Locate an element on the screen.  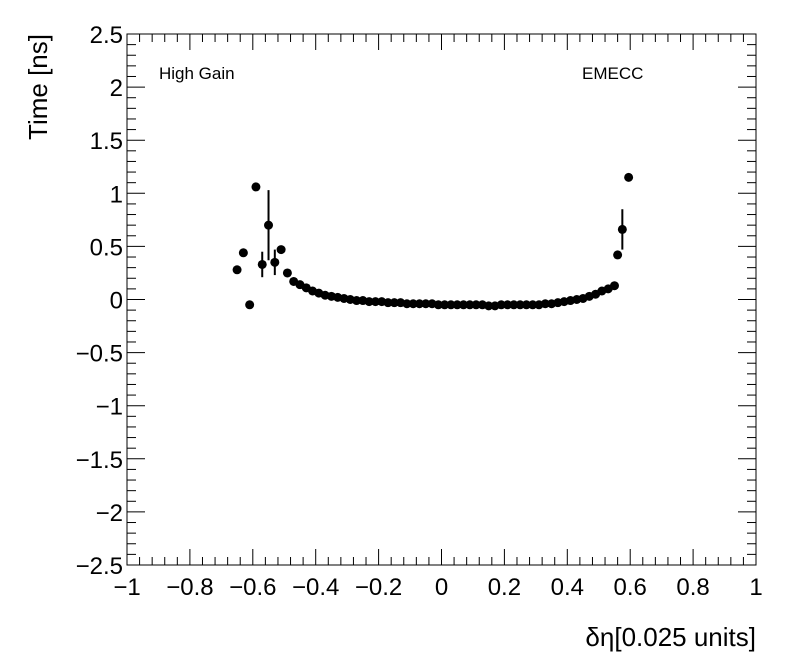
y-tick-label: 1.5 is located at coordinates (106, 141).